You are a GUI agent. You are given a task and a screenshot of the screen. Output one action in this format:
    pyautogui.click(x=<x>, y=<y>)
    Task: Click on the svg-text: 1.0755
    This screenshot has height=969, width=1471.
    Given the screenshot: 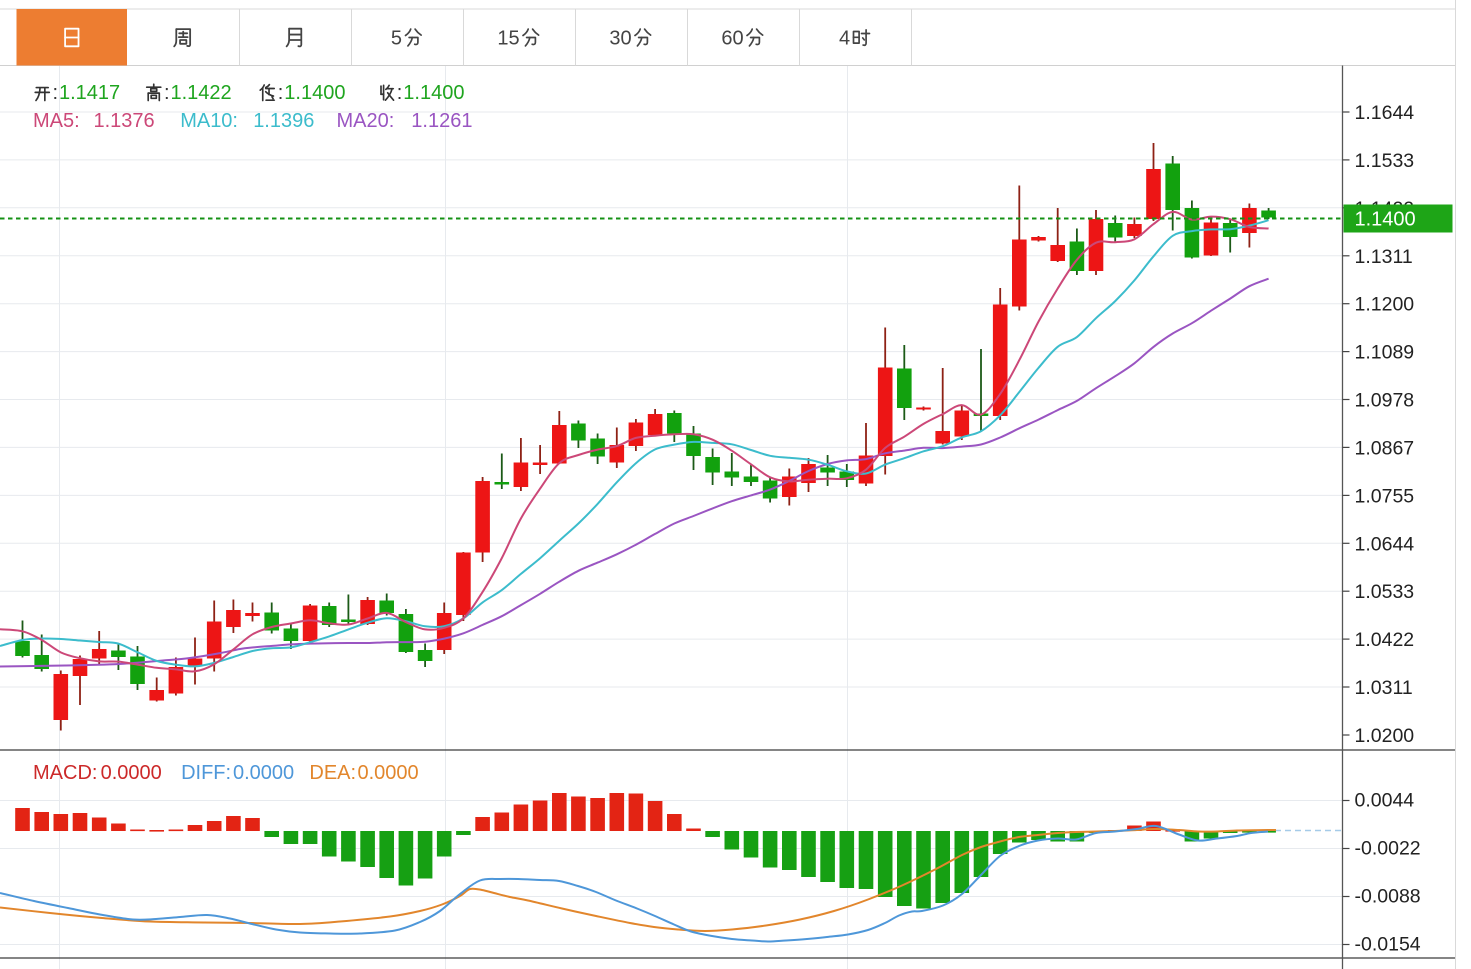 What is the action you would take?
    pyautogui.click(x=1385, y=496)
    